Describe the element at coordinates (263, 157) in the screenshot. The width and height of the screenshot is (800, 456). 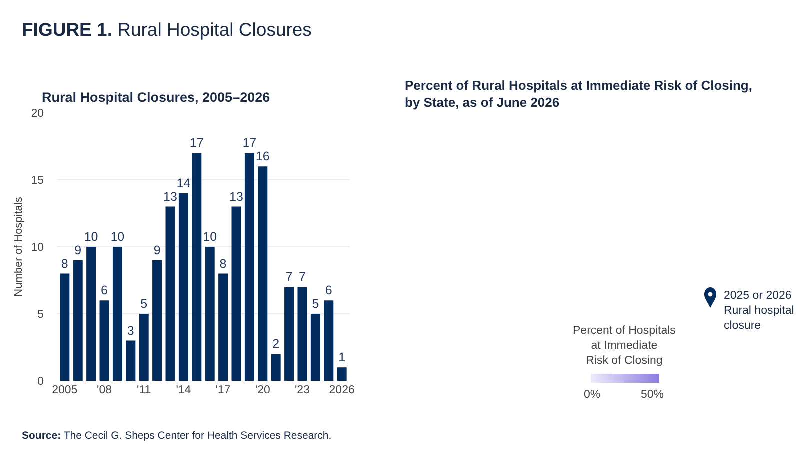
I see `data-label: 16` at that location.